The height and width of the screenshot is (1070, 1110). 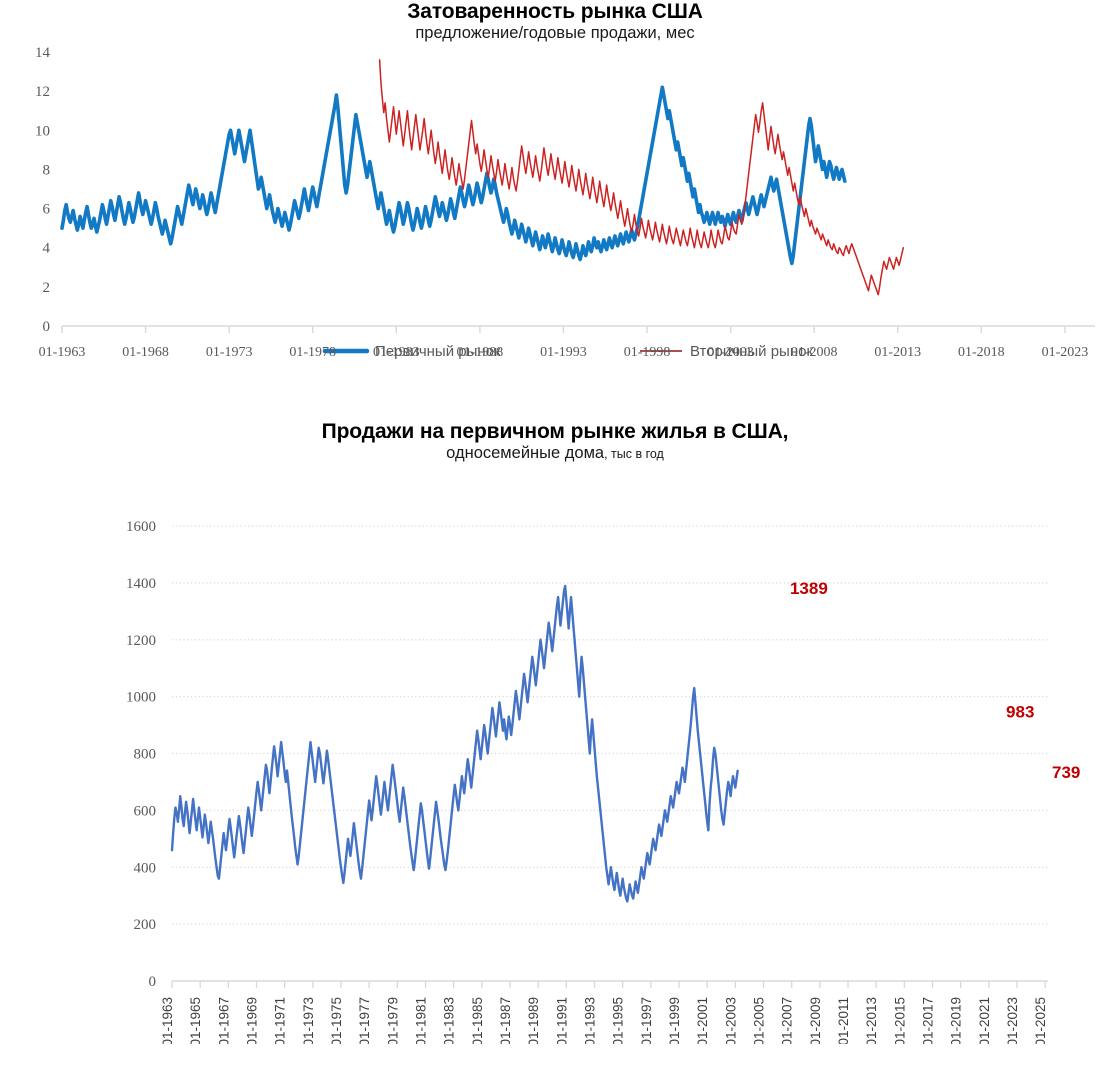 What do you see at coordinates (145, 811) in the screenshot?
I see `chart2-ytick-label: 600` at bounding box center [145, 811].